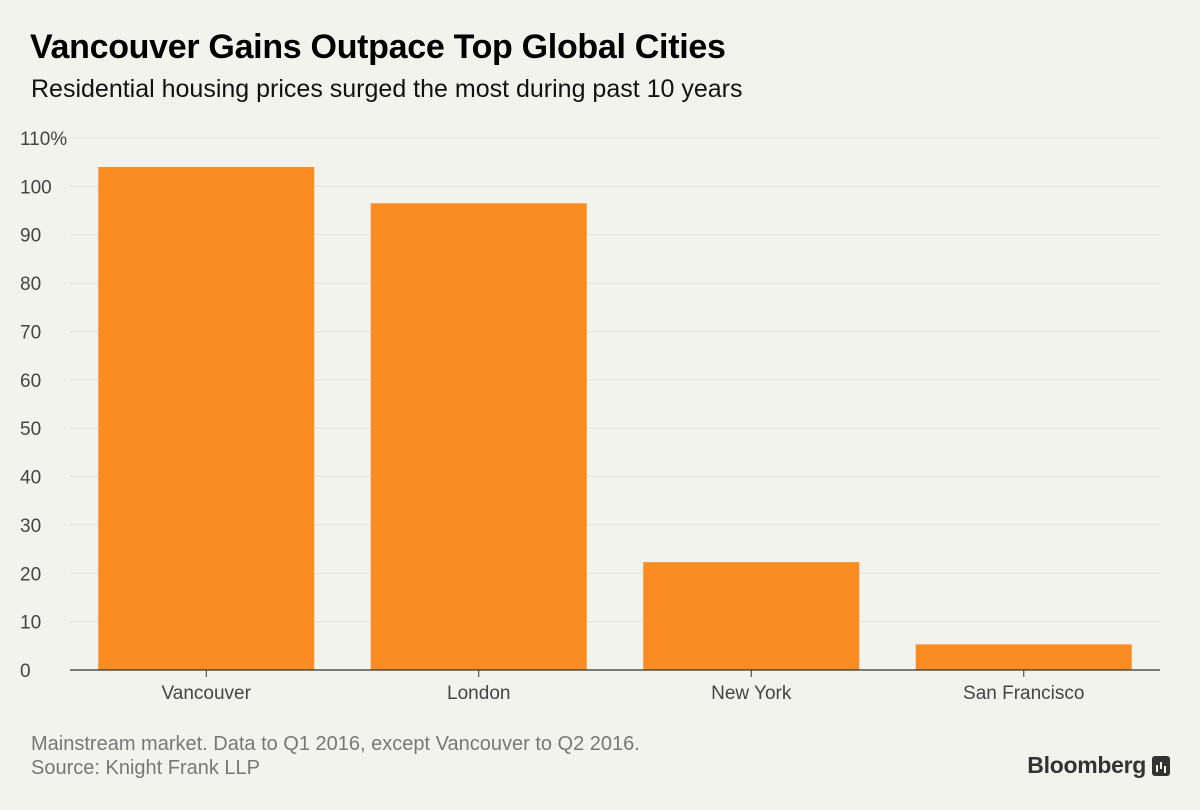 This screenshot has height=810, width=1200. Describe the element at coordinates (146, 768) in the screenshot. I see `chart-source: Source: Knight Frank LLP` at that location.